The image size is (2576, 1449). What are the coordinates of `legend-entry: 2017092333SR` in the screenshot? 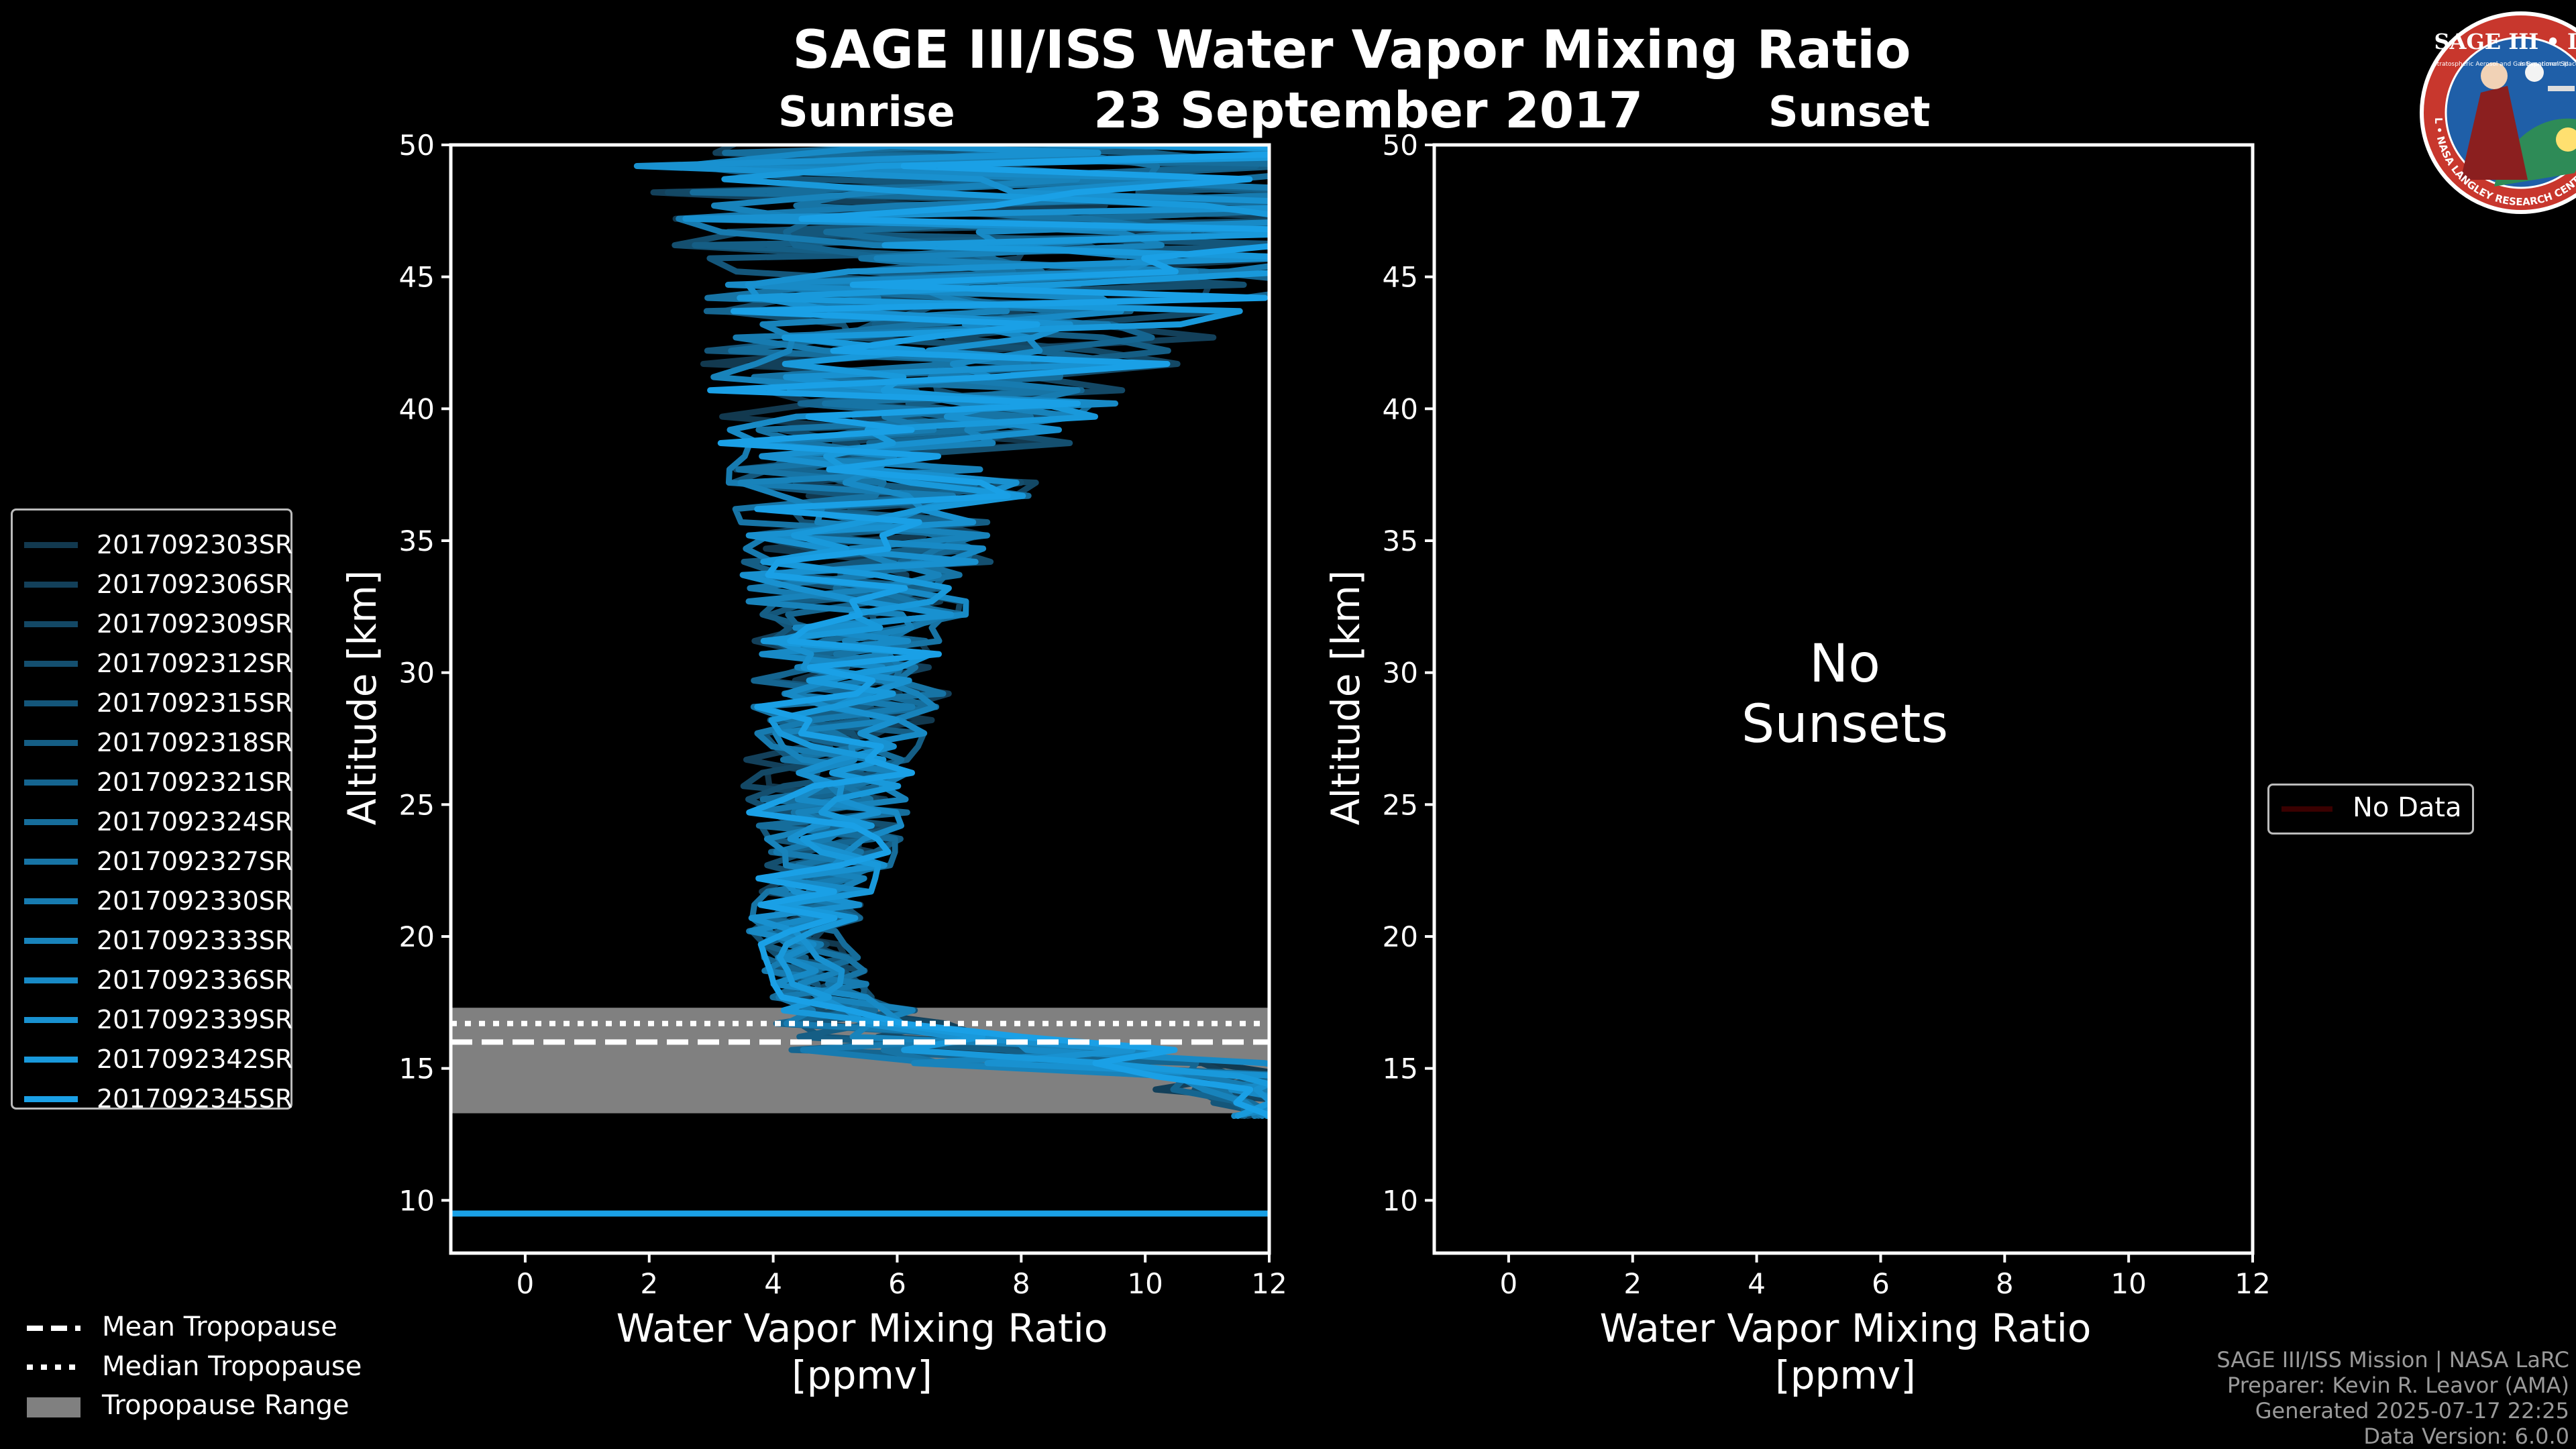 It's located at (151, 941).